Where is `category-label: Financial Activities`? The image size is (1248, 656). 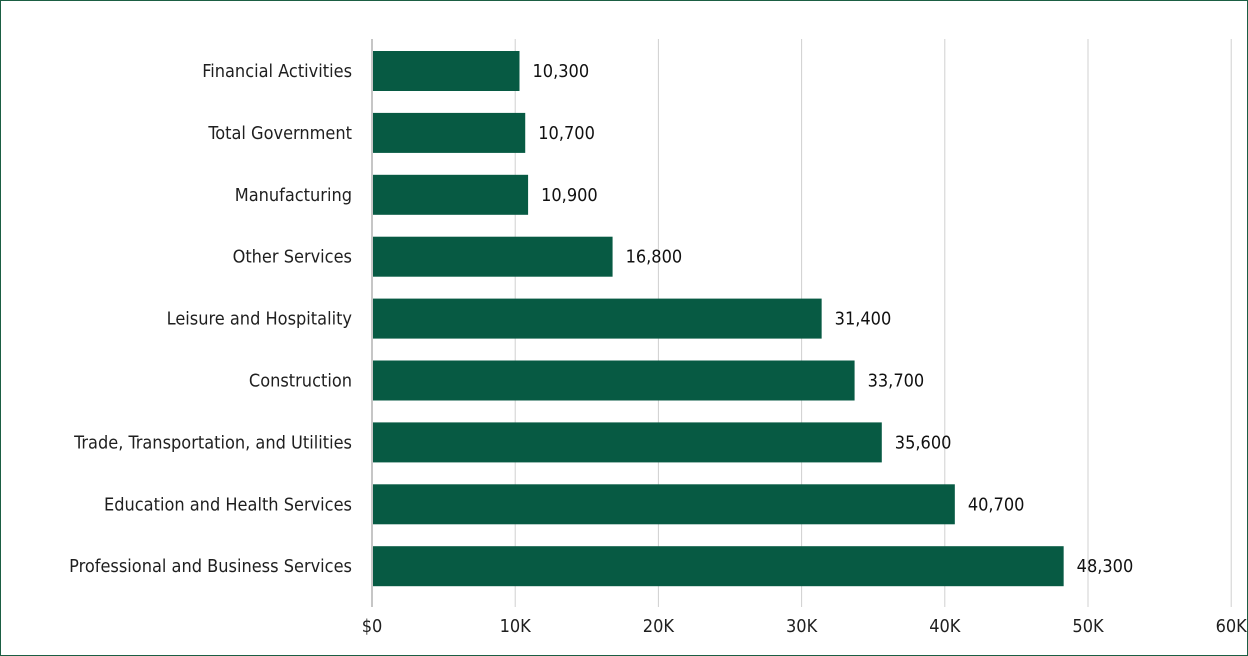
category-label: Financial Activities is located at coordinates (277, 71).